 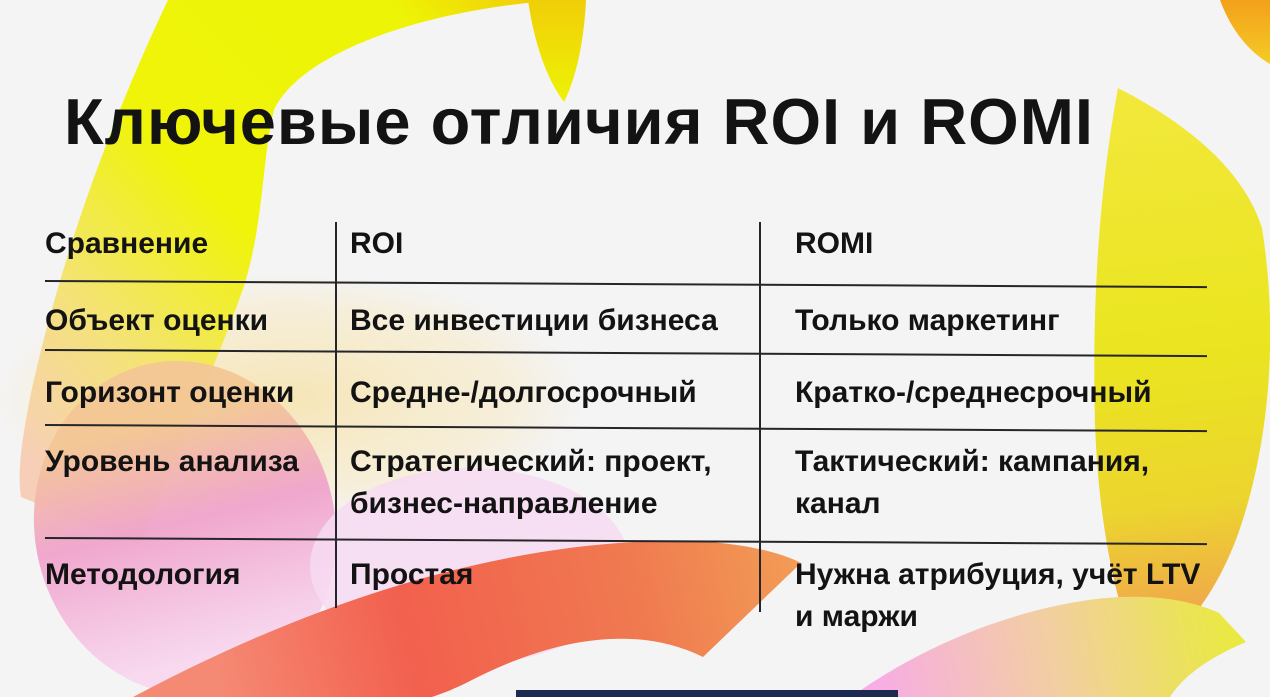 What do you see at coordinates (412, 574) in the screenshot?
I see `cell-roi-methodology: Простая` at bounding box center [412, 574].